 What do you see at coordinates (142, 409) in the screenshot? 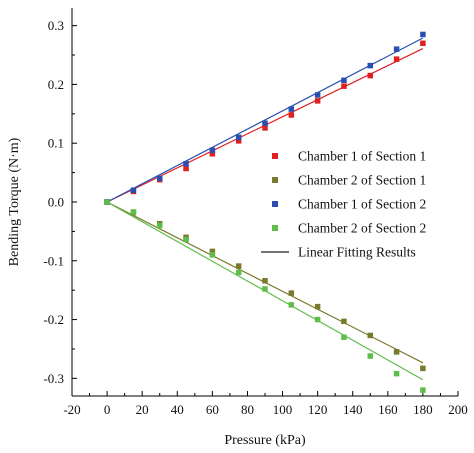
I see `x-tick-label: 20` at bounding box center [142, 409].